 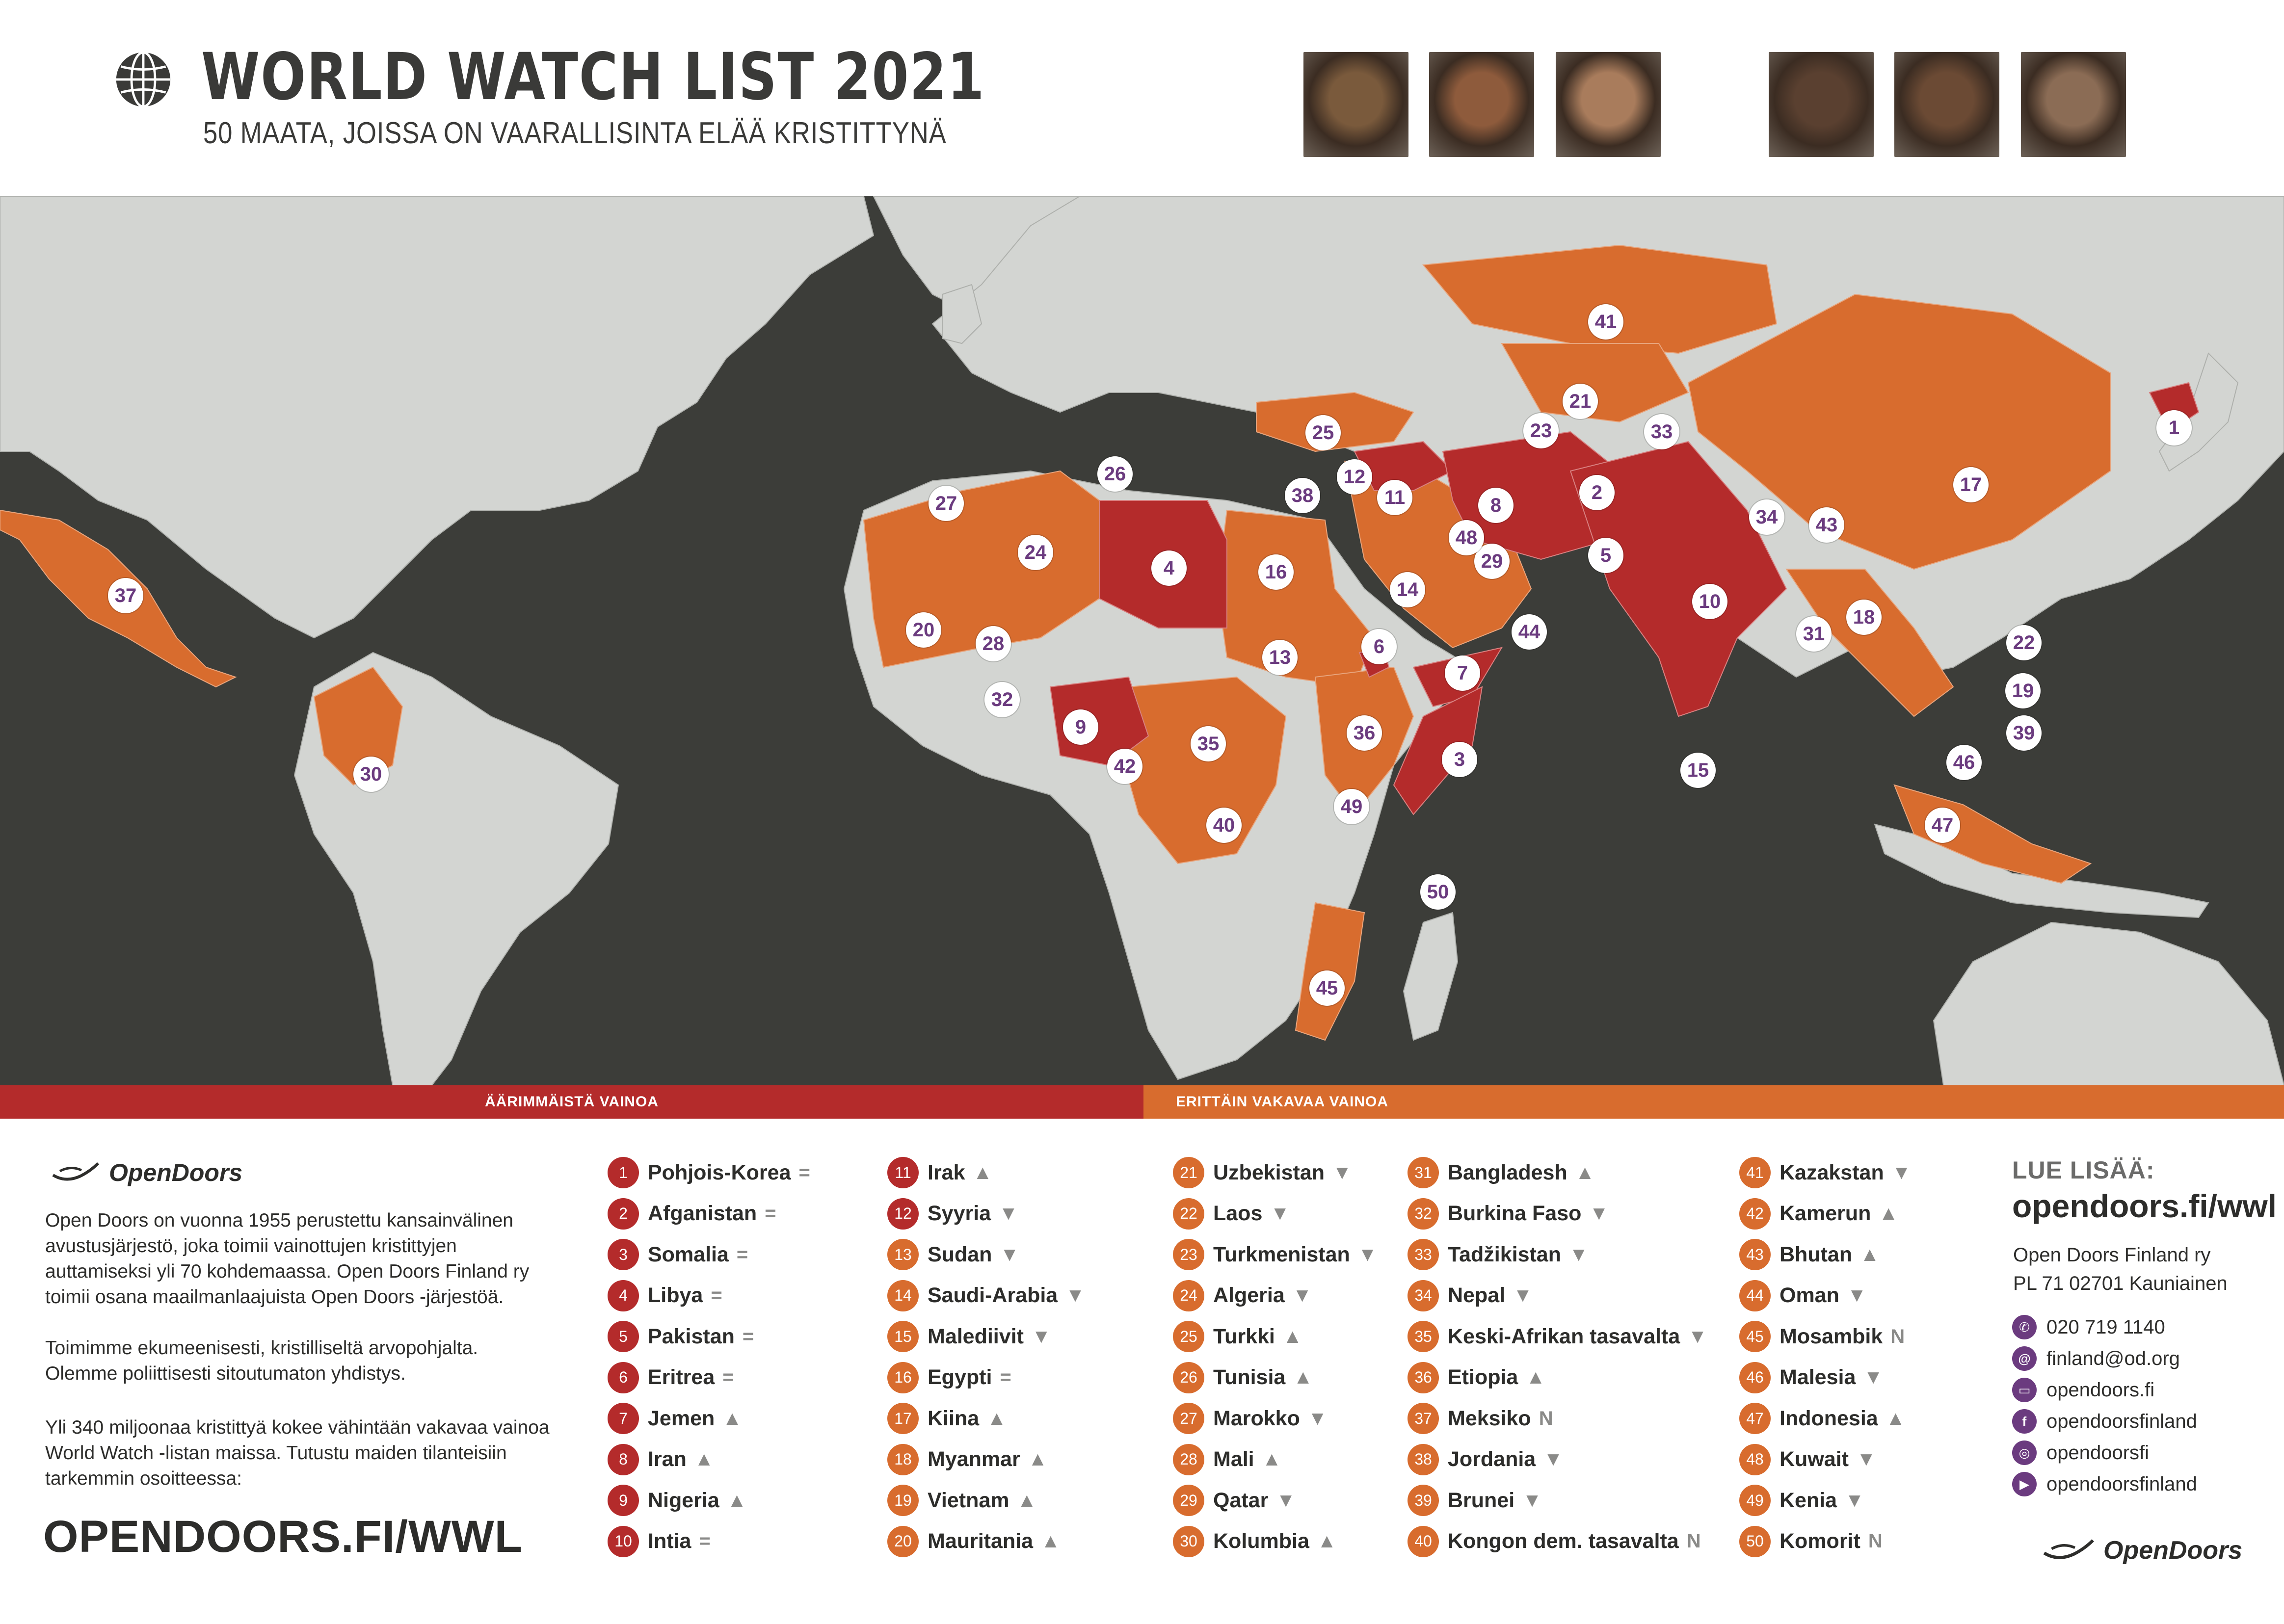 What do you see at coordinates (994, 643) in the screenshot?
I see `map-marker: 28` at bounding box center [994, 643].